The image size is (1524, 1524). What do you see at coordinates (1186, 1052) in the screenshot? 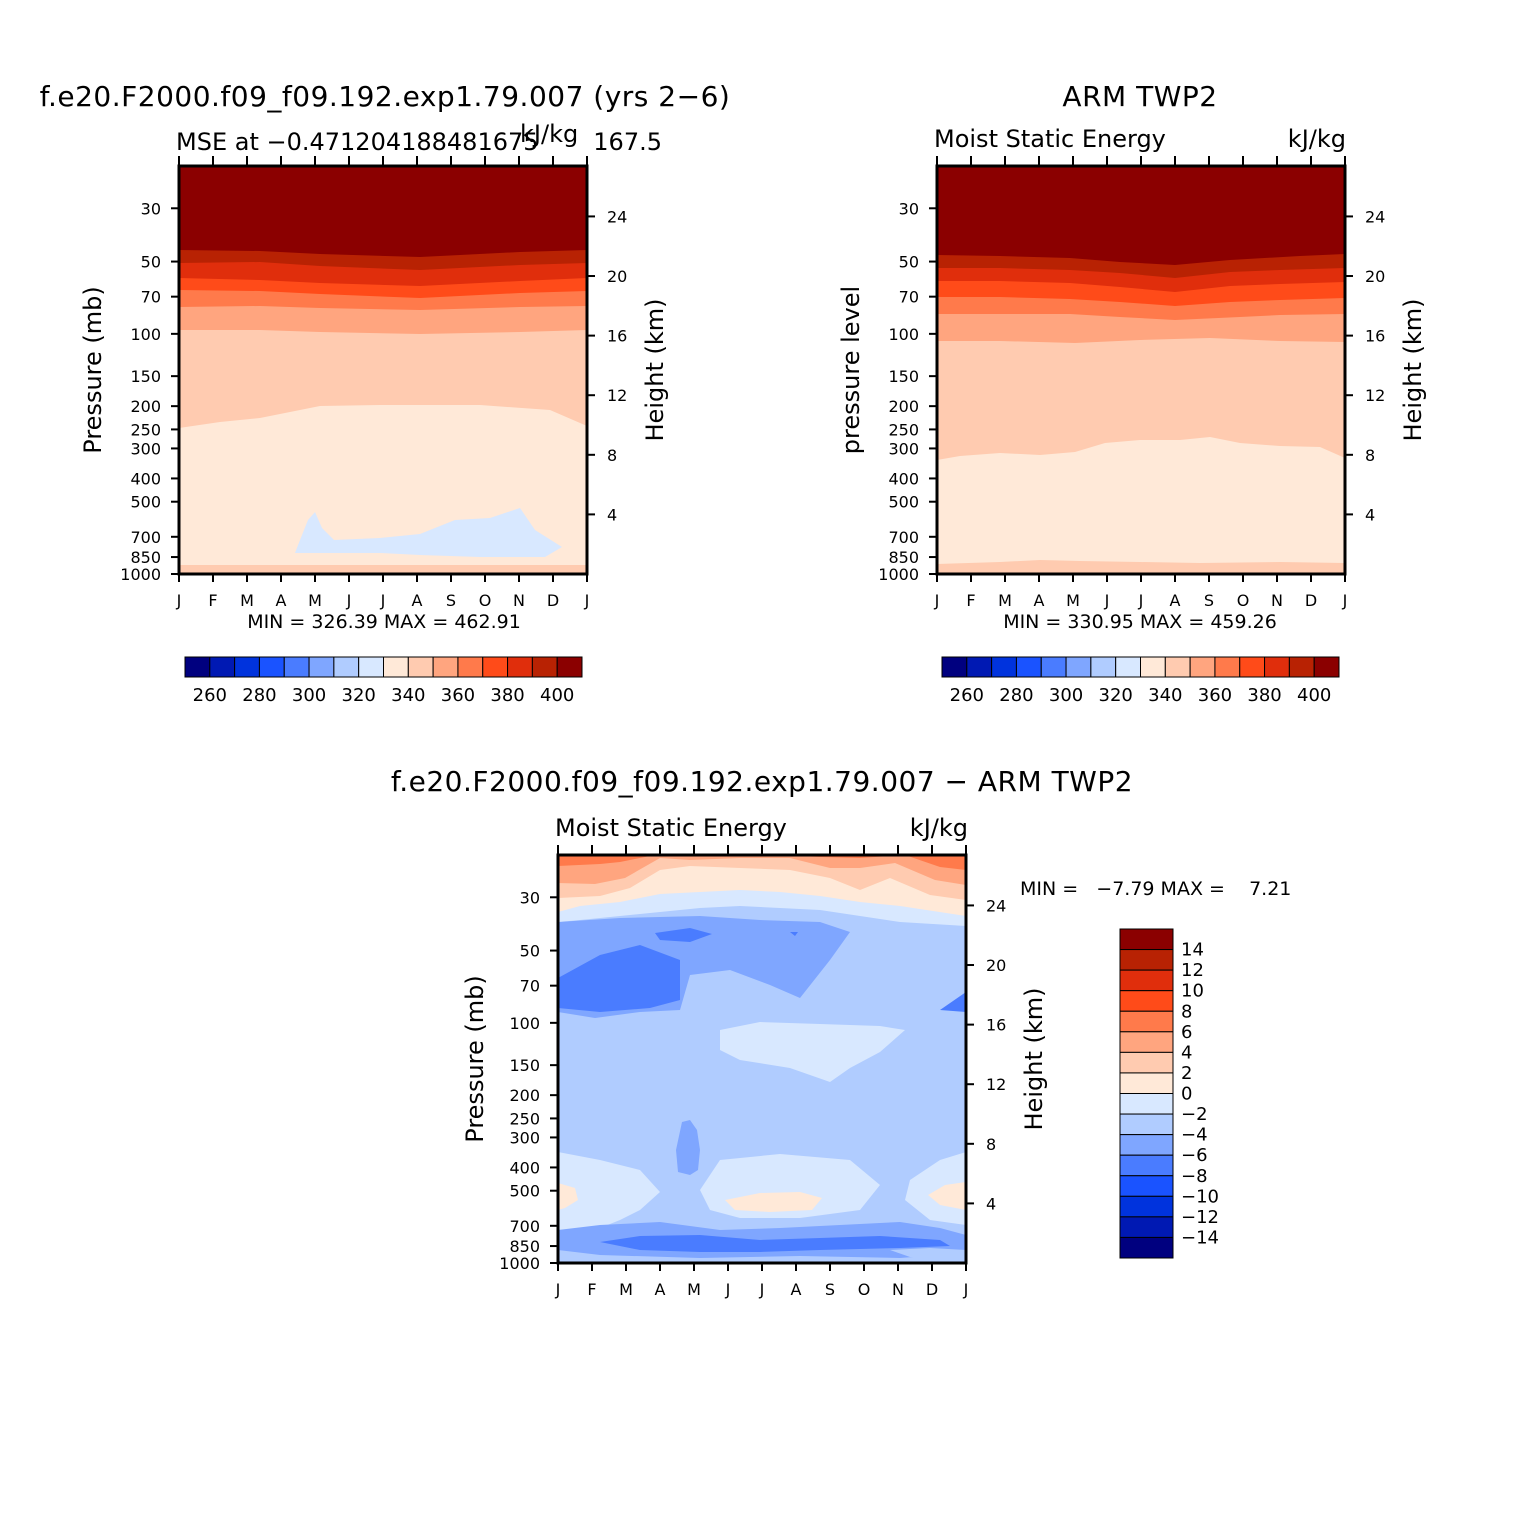
I see `colorbar-label: 4` at bounding box center [1186, 1052].